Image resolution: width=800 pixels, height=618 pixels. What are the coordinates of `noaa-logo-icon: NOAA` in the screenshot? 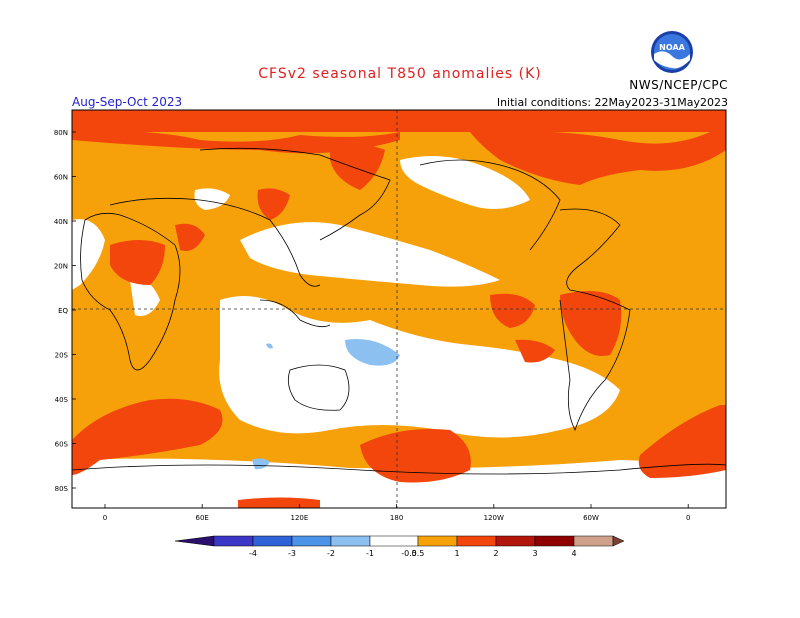 It's located at (672, 52).